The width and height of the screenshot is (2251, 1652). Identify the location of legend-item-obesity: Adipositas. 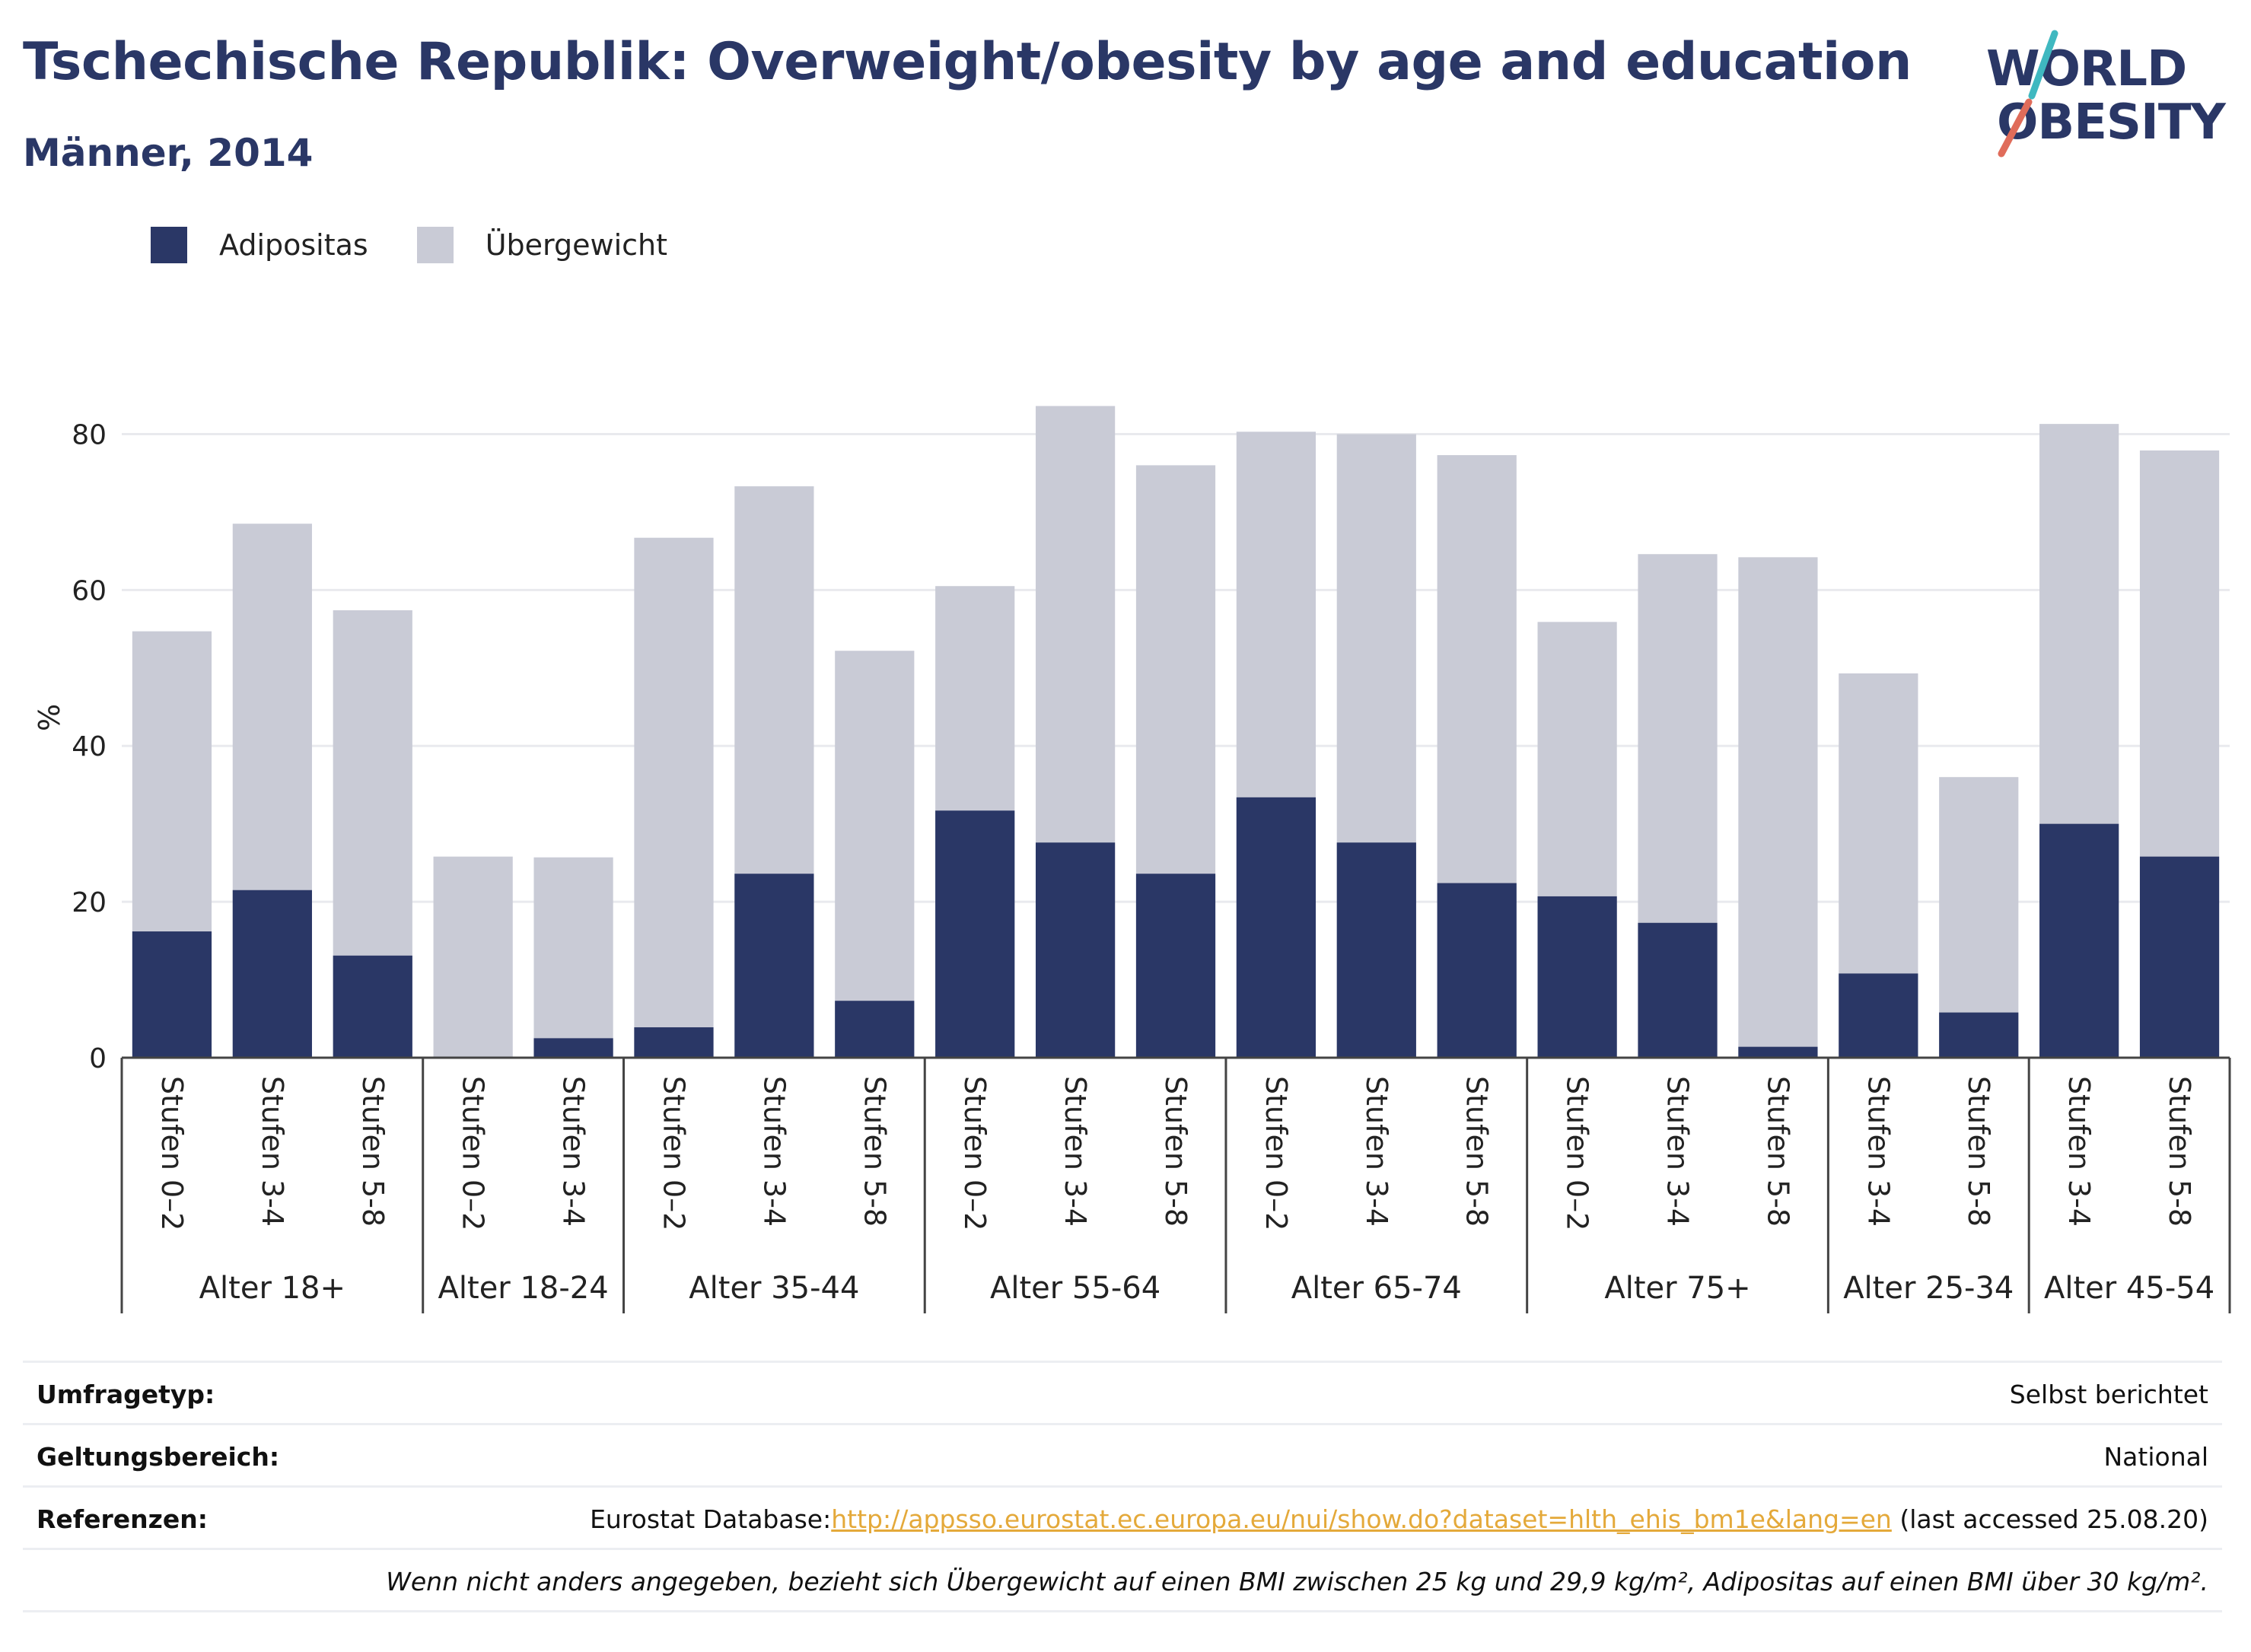
(259, 245).